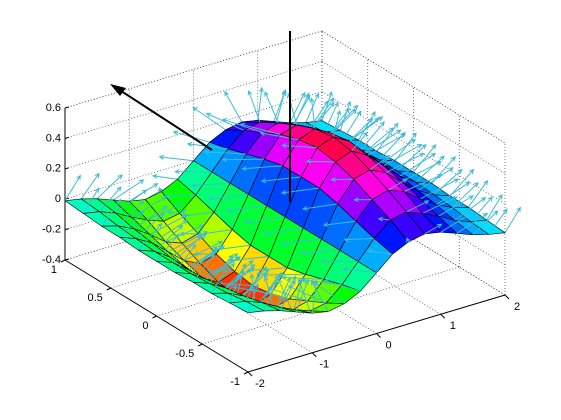 This screenshot has height=420, width=561. I want to click on x-tick-label: 0, so click(388, 345).